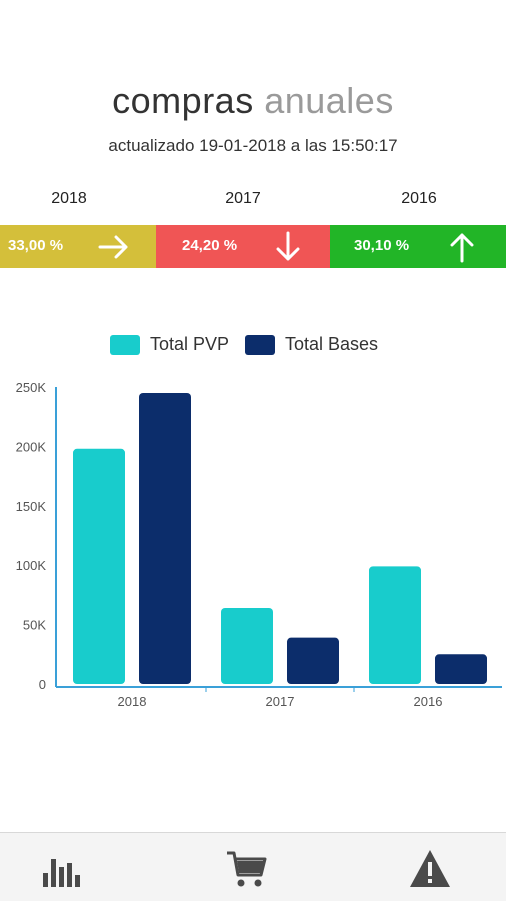  What do you see at coordinates (36, 245) in the screenshot?
I see `change-value-2018: 33,00 %` at bounding box center [36, 245].